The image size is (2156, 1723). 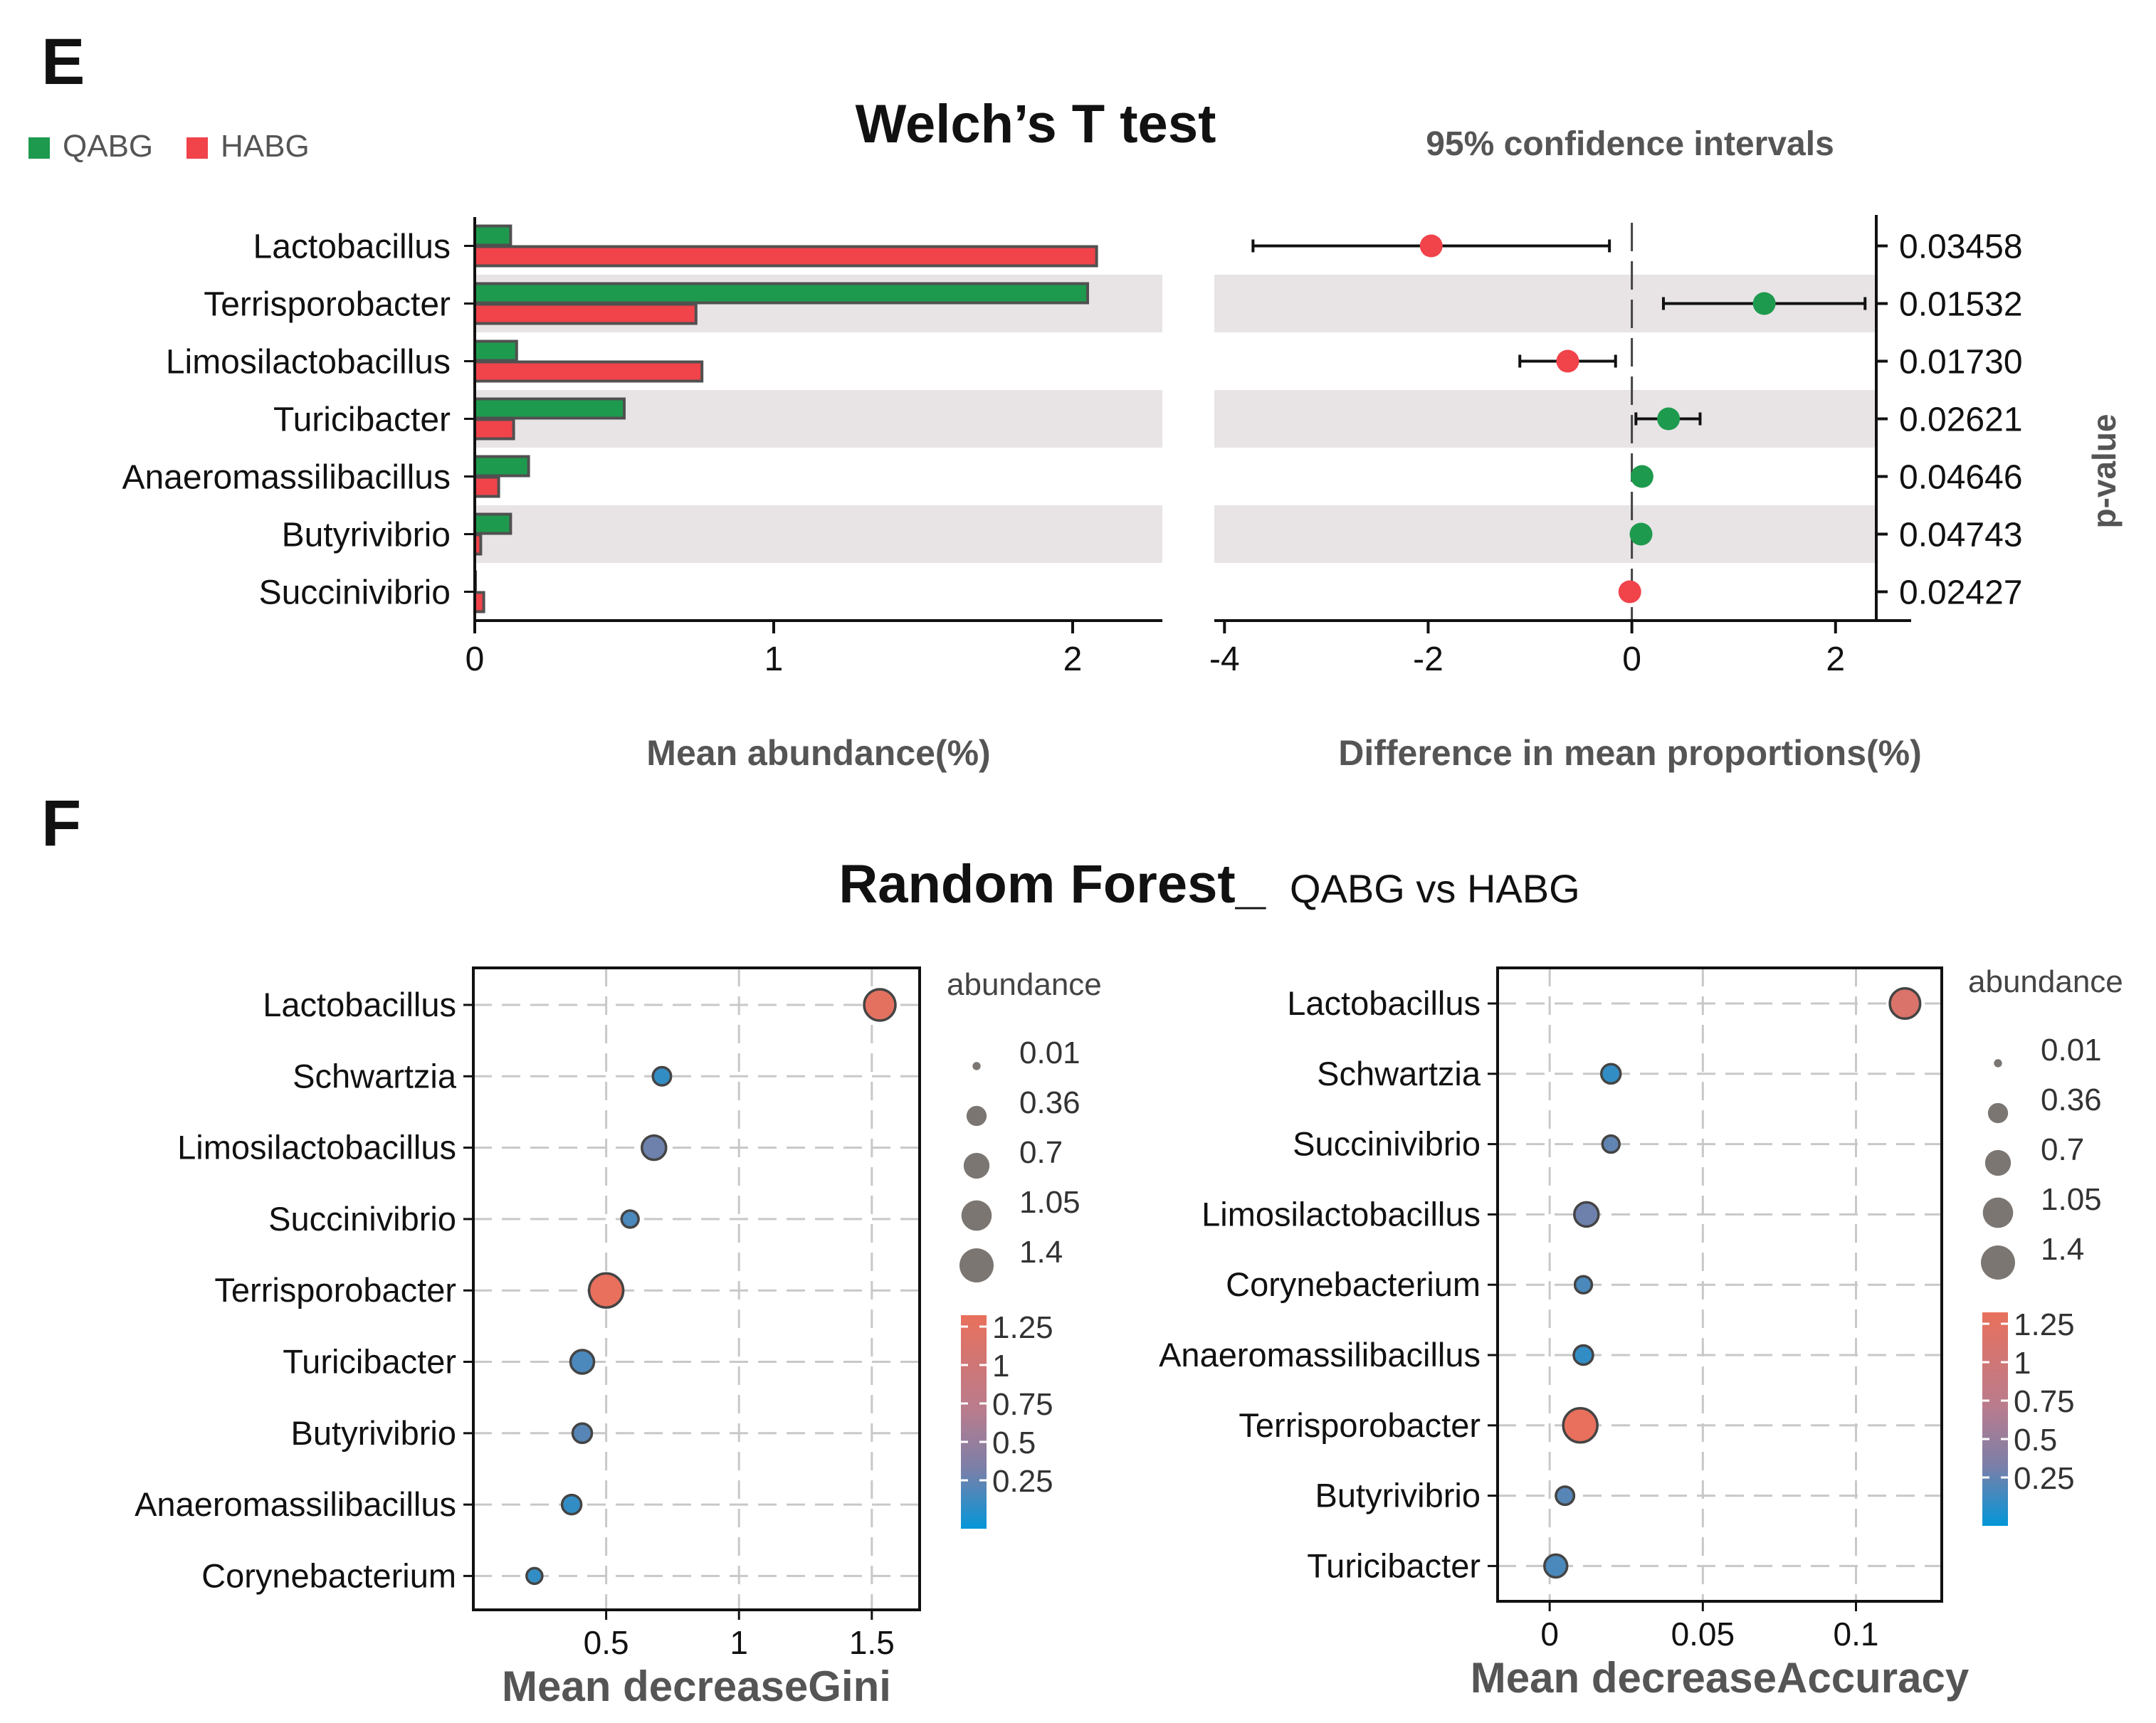 I want to click on ci-x-label: Difference in mean proportions(%), so click(x=1630, y=753).